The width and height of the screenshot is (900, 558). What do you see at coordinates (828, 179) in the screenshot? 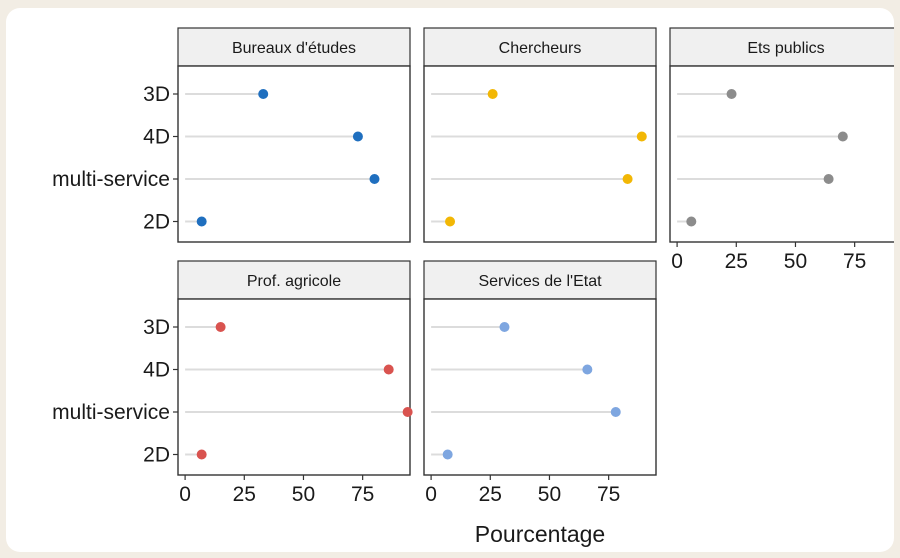
I see `lollipop-point-ets-publics-multi-service` at bounding box center [828, 179].